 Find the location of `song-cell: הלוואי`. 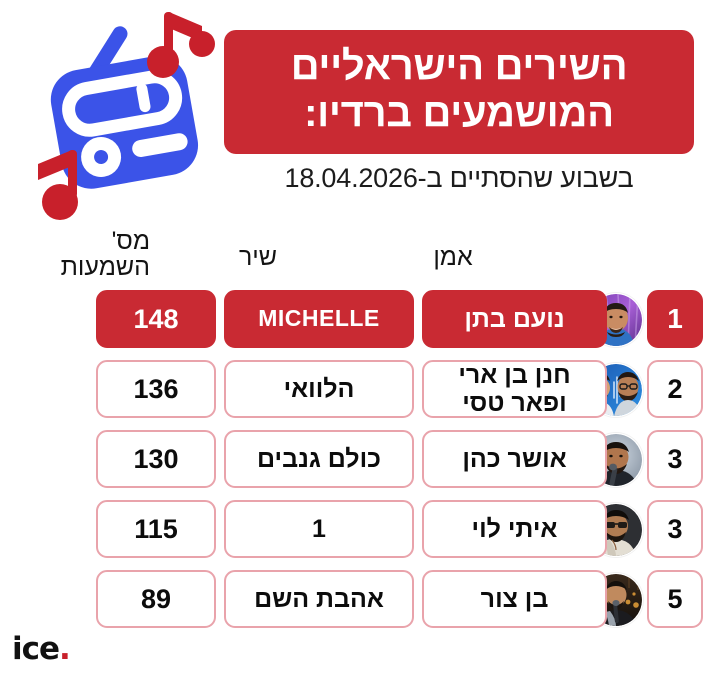

song-cell: הלוואי is located at coordinates (319, 389).